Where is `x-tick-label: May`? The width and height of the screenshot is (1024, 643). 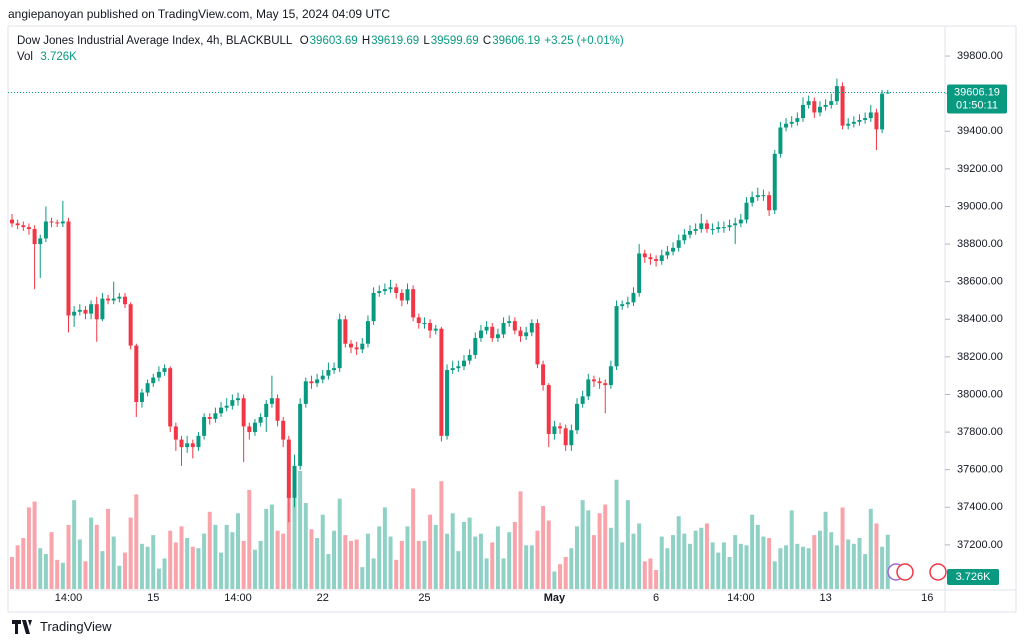 x-tick-label: May is located at coordinates (555, 598).